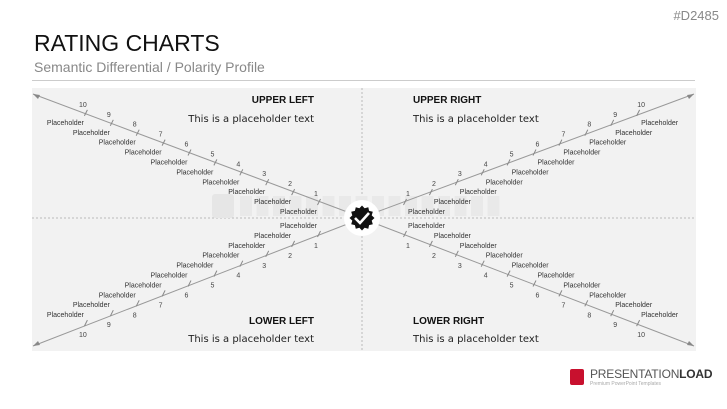  Describe the element at coordinates (626, 384) in the screenshot. I see `logo-tagline: Premium PowerPoint Templates` at that location.